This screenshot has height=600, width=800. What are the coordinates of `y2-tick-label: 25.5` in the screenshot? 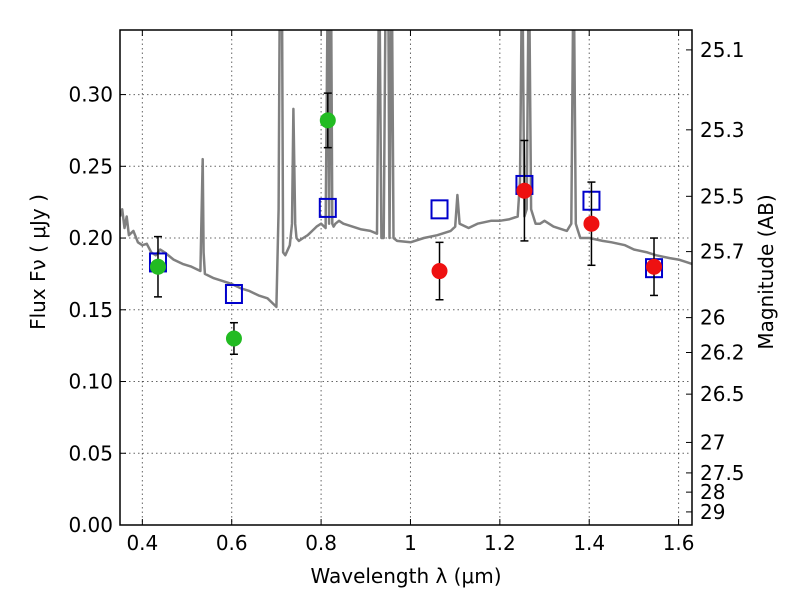 It's located at (722, 196).